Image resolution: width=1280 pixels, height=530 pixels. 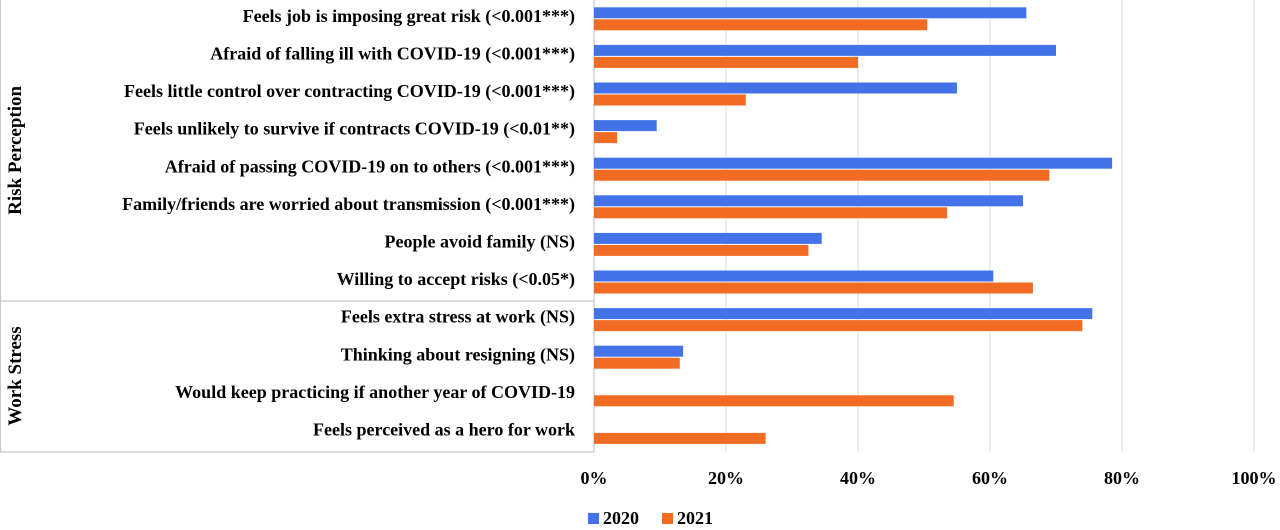 What do you see at coordinates (15, 375) in the screenshot?
I see `group-label: Work Stress` at bounding box center [15, 375].